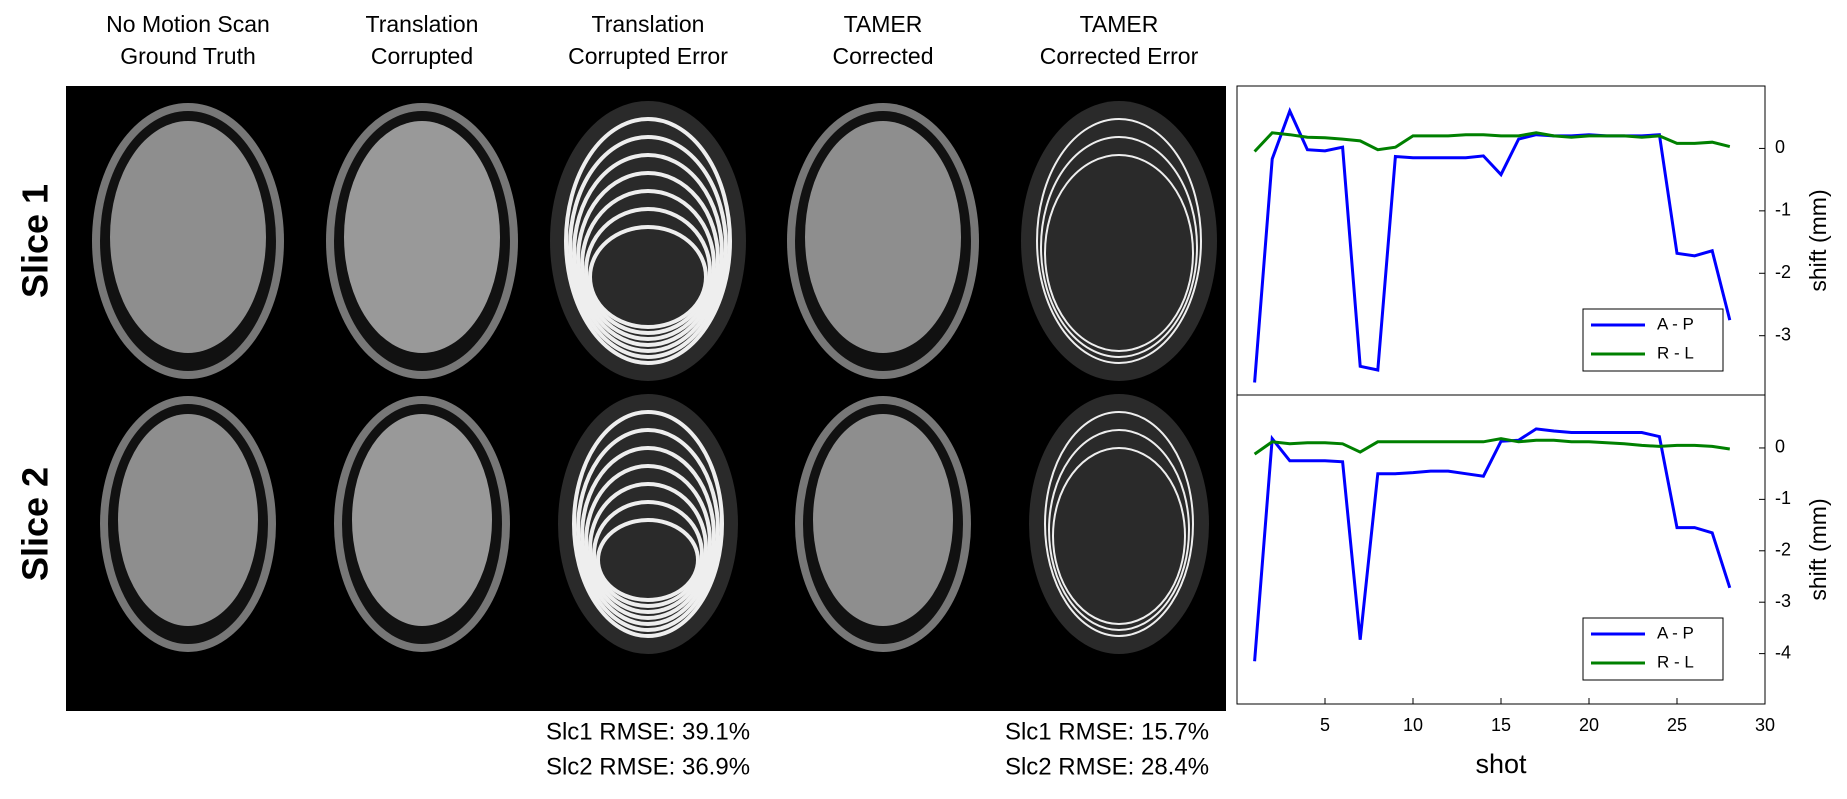 This screenshot has height=799, width=1847. I want to click on column-header: Ground Truth, so click(188, 56).